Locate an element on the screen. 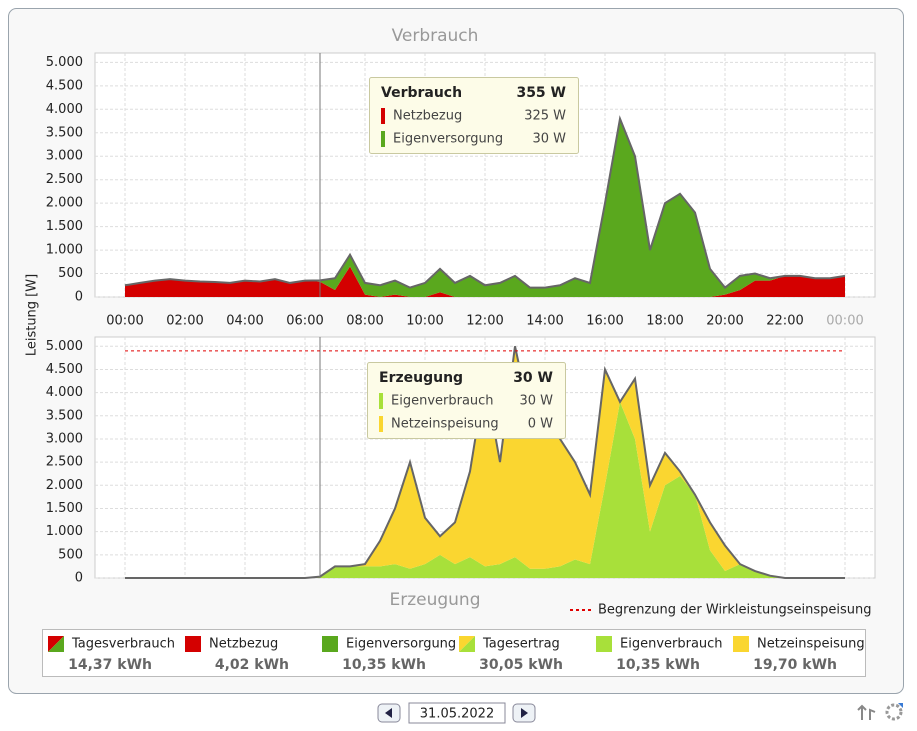 Image resolution: width=917 pixels, height=731 pixels. tooltip-series: Netzeinspeisung is located at coordinates (445, 424).